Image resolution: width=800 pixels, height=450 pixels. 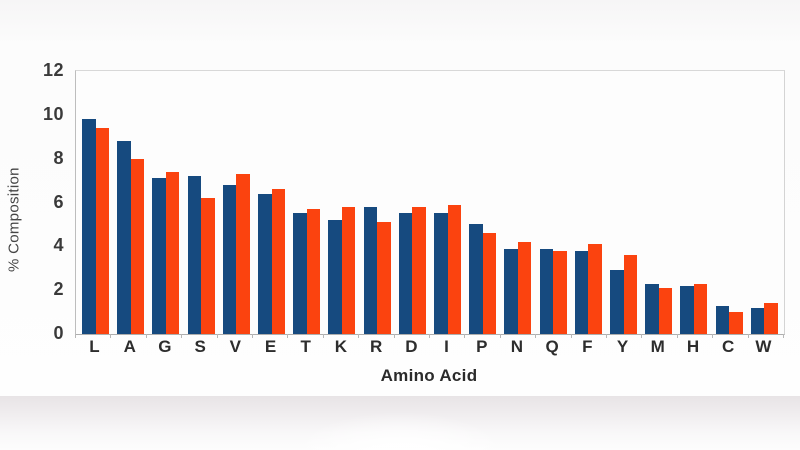 I want to click on bar-orange-W, so click(x=771, y=318).